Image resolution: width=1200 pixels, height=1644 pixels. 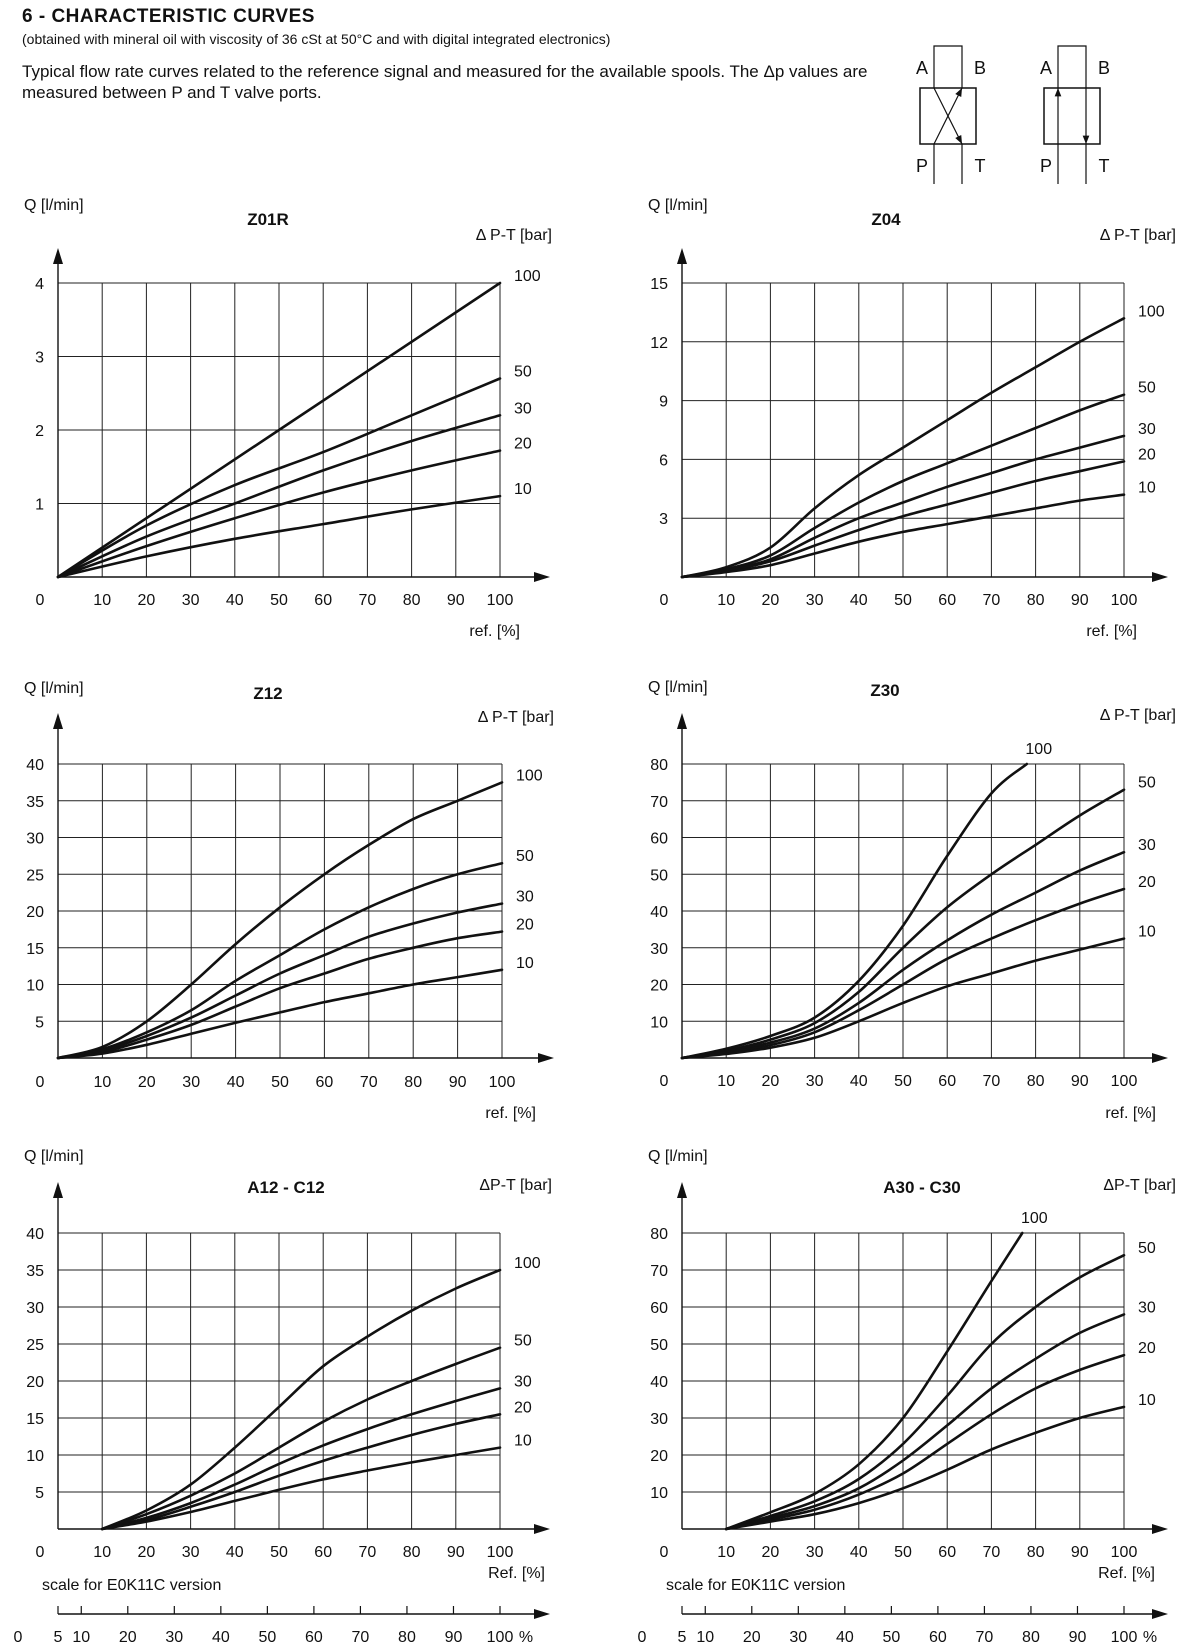 What do you see at coordinates (81, 1636) in the screenshot?
I see `secondary-tick-label: 10` at bounding box center [81, 1636].